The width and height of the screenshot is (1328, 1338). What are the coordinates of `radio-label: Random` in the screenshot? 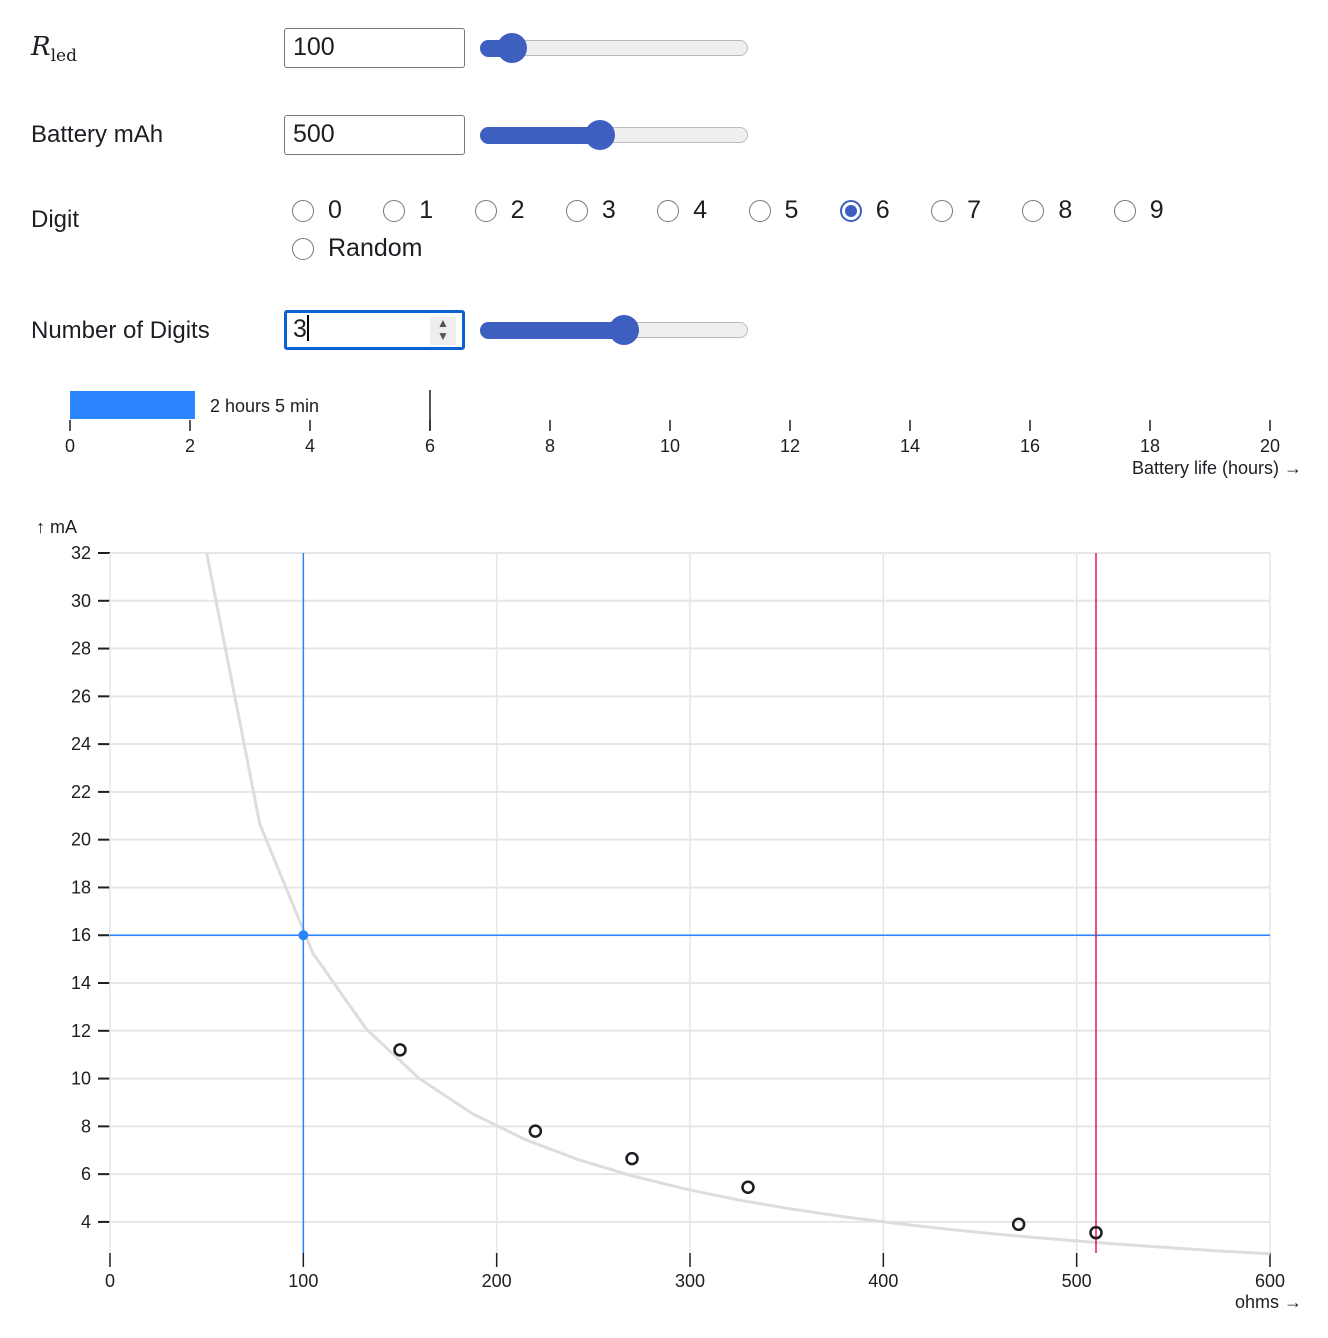 It's located at (375, 248).